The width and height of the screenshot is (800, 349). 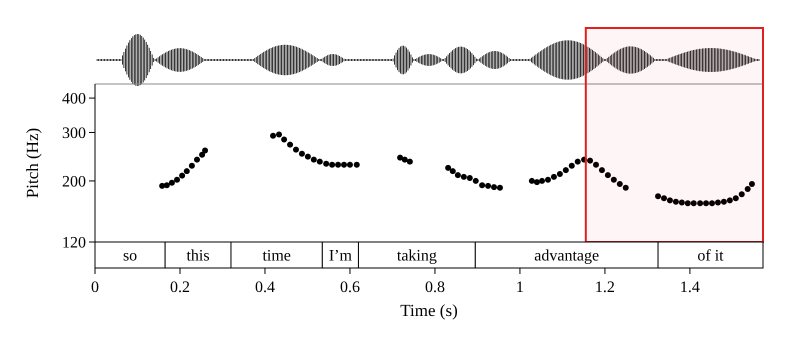 What do you see at coordinates (74, 182) in the screenshot?
I see `y-tick-label: 200` at bounding box center [74, 182].